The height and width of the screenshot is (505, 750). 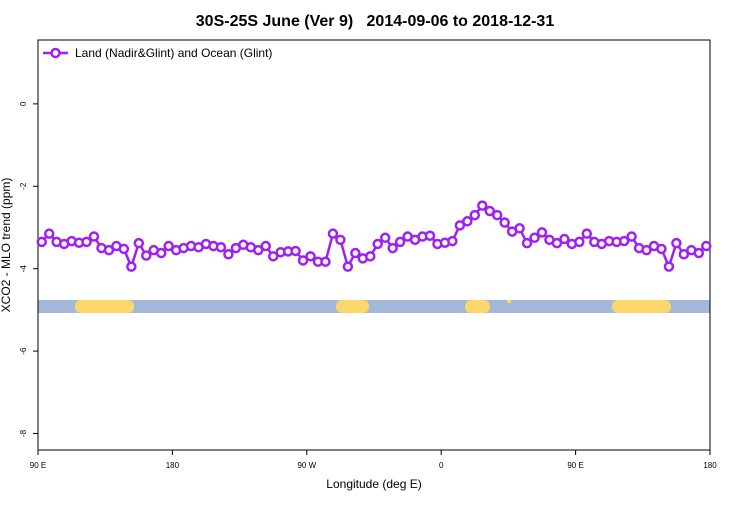 What do you see at coordinates (55, 53) in the screenshot?
I see `legend-marker` at bounding box center [55, 53].